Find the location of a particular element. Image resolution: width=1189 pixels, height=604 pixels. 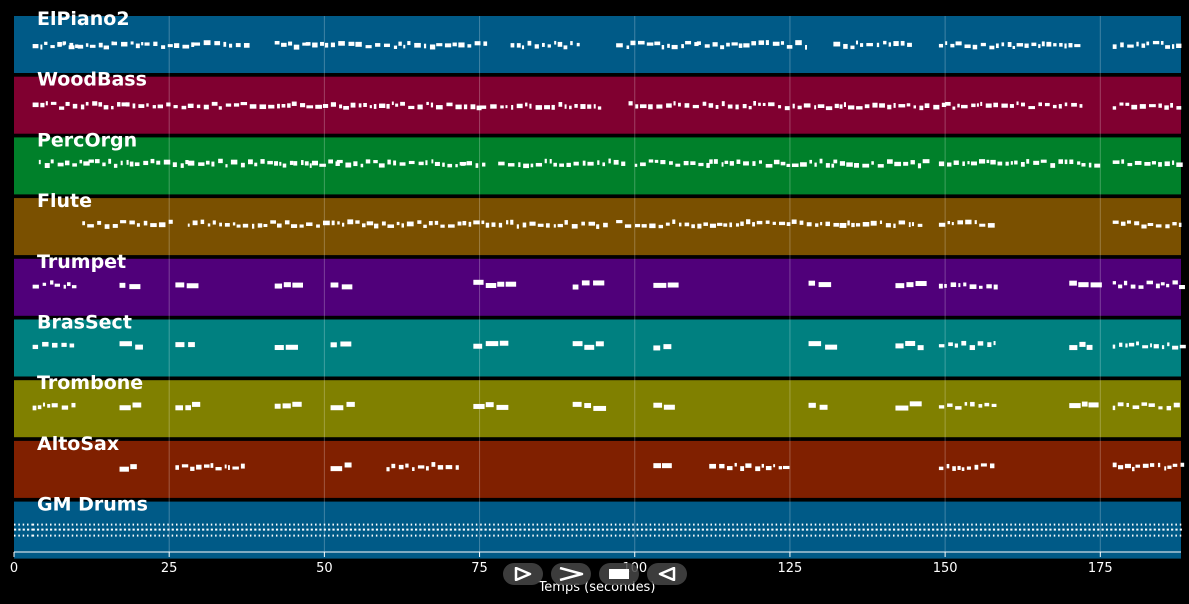

play-button is located at coordinates (523, 574).